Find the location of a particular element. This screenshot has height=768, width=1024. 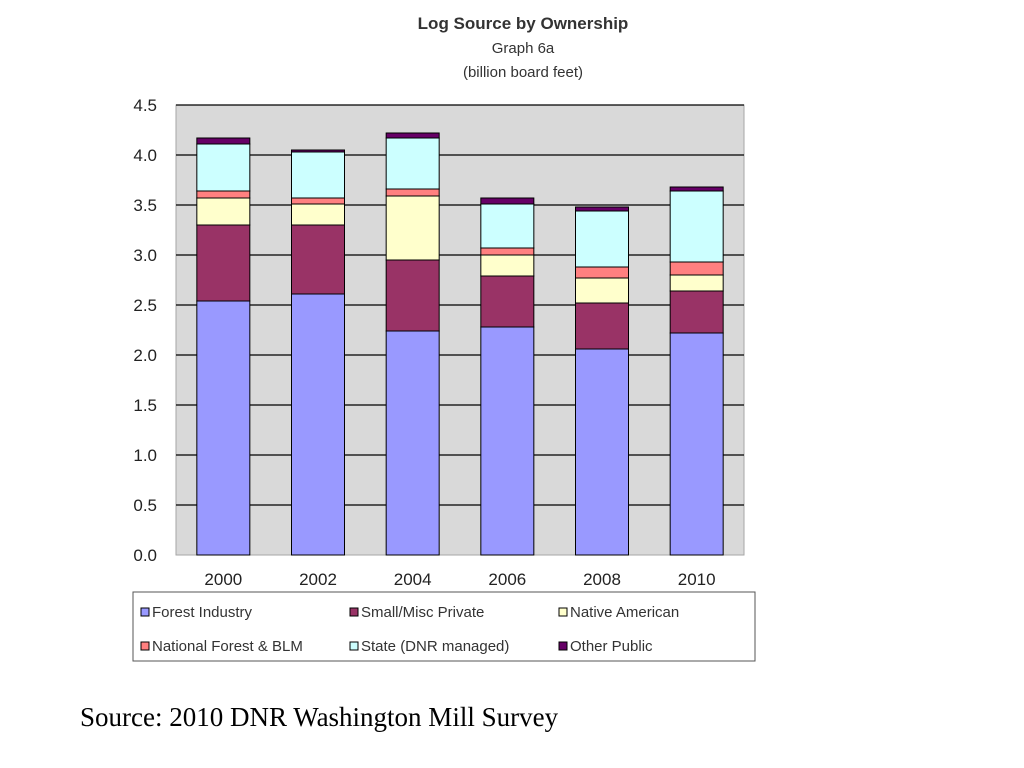

legend-label: Forest Industry is located at coordinates (202, 612).